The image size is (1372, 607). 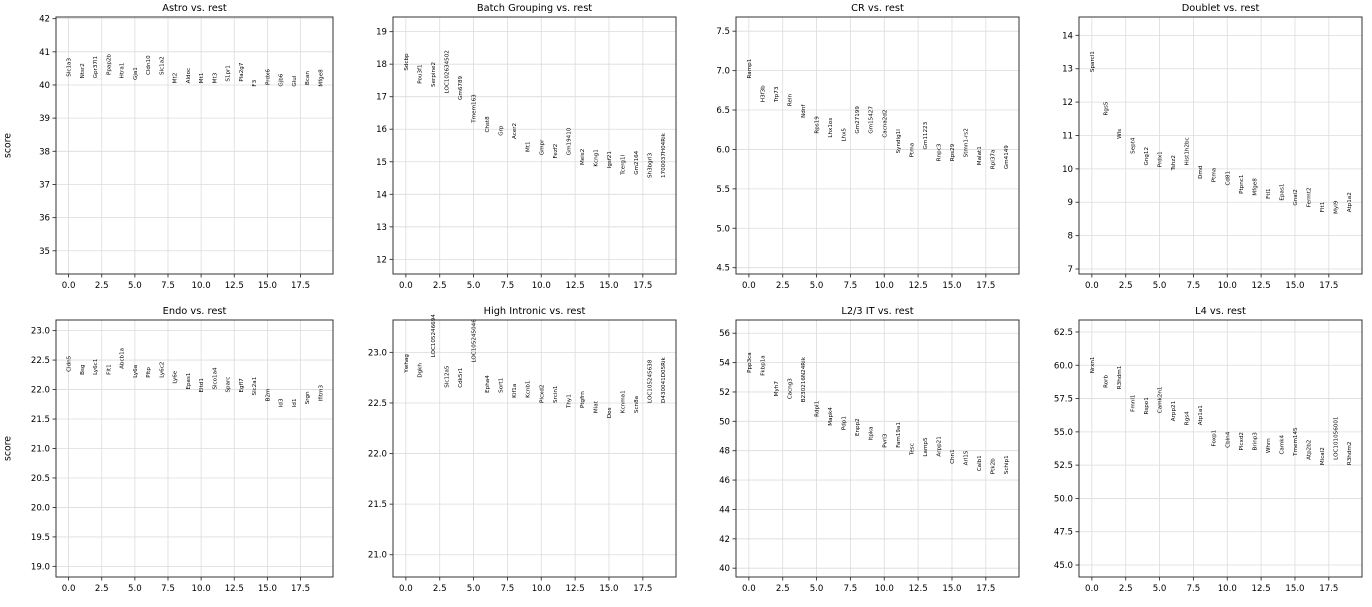 I want to click on y-tick-label: 12, so click(x=381, y=260).